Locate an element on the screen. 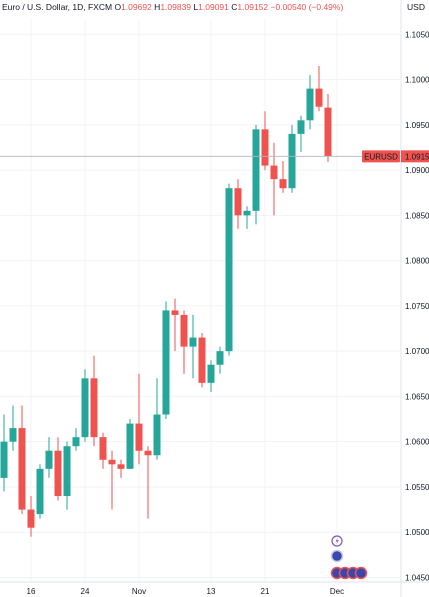 This screenshot has width=429, height=597. open-value: 1.09692 is located at coordinates (136, 7).